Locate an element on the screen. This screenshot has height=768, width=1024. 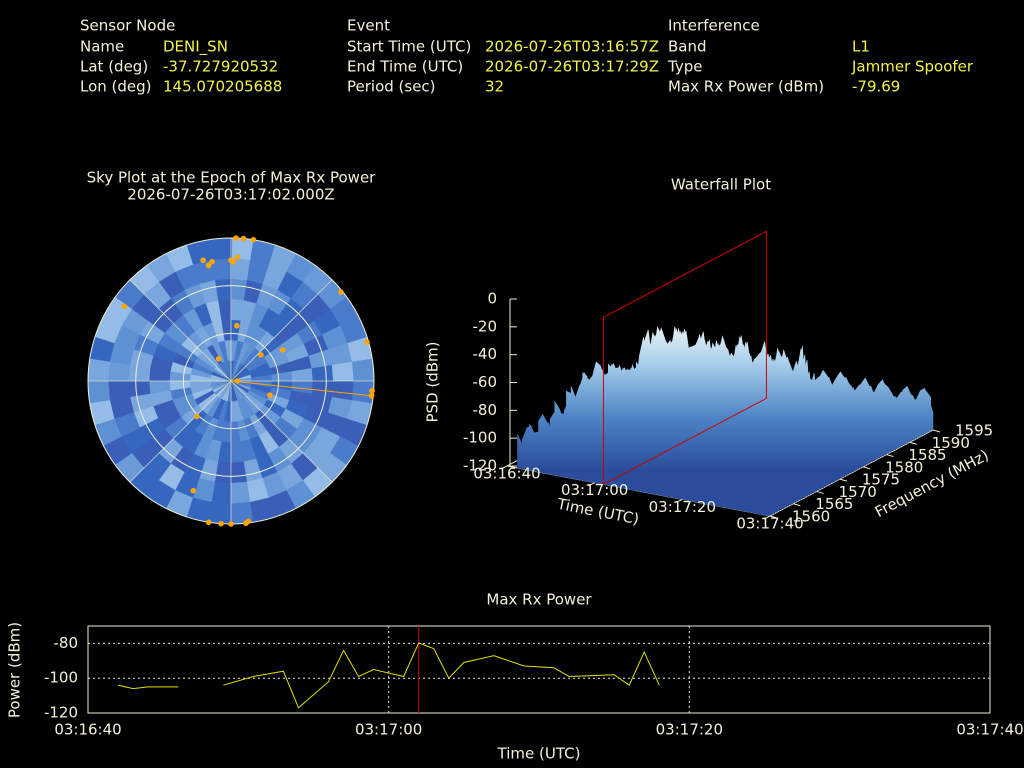
field-label: Lon (deg) is located at coordinates (116, 87).